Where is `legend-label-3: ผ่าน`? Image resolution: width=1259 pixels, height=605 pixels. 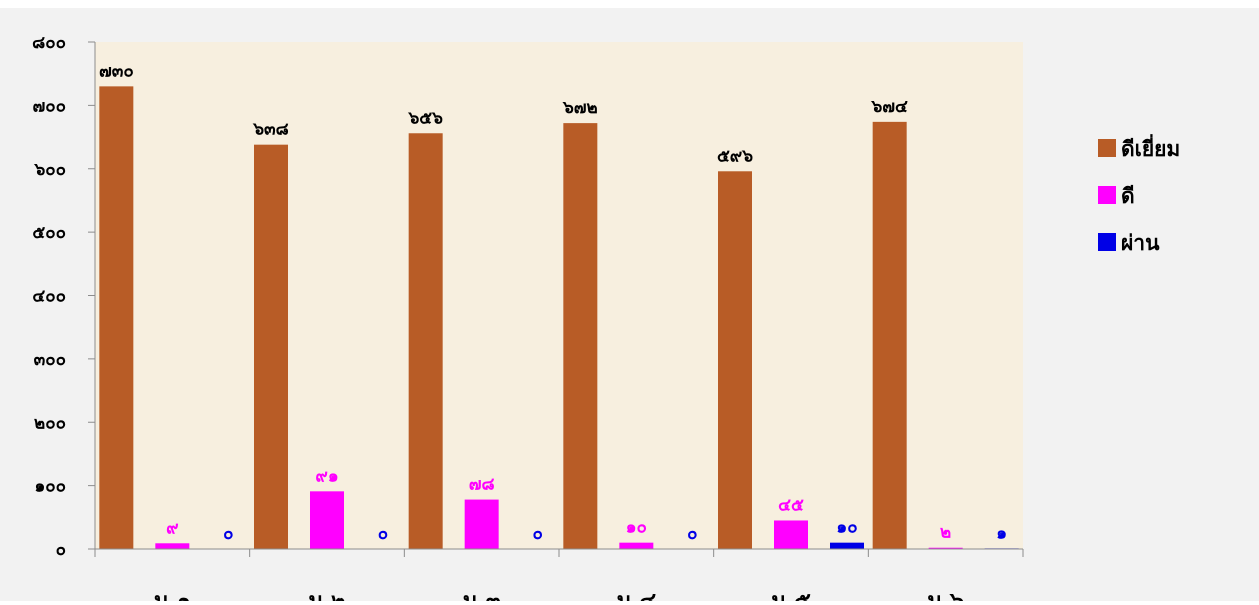
legend-label-3: ผ่าน is located at coordinates (1140, 243).